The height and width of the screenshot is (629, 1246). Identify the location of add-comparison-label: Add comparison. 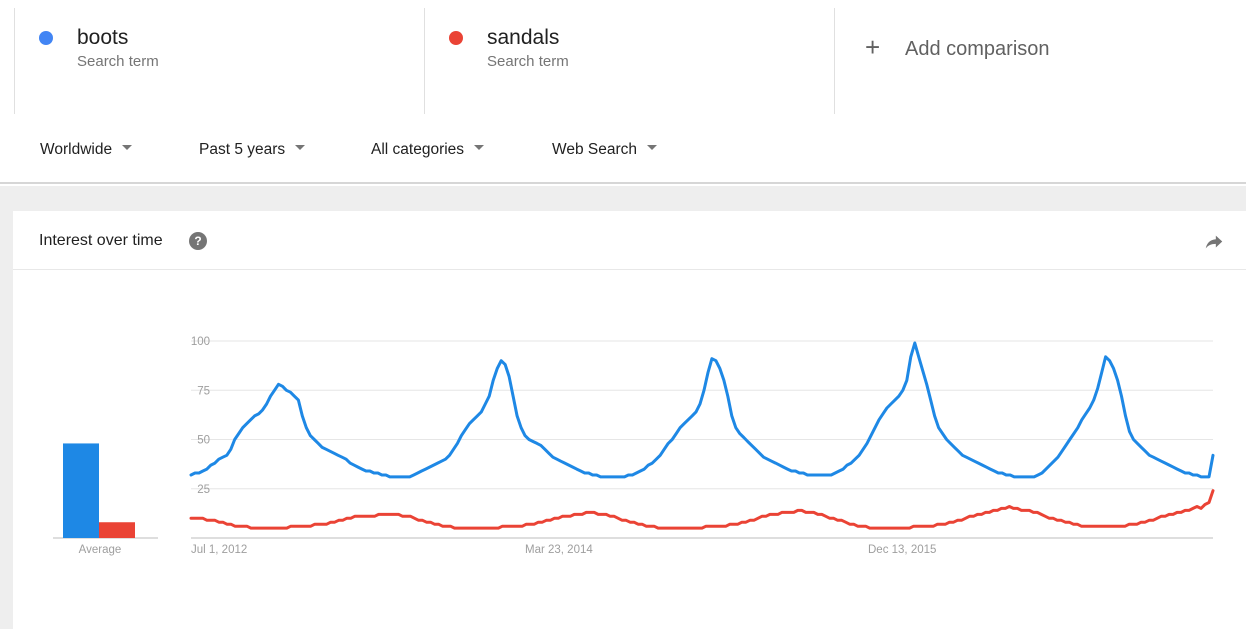
(977, 49).